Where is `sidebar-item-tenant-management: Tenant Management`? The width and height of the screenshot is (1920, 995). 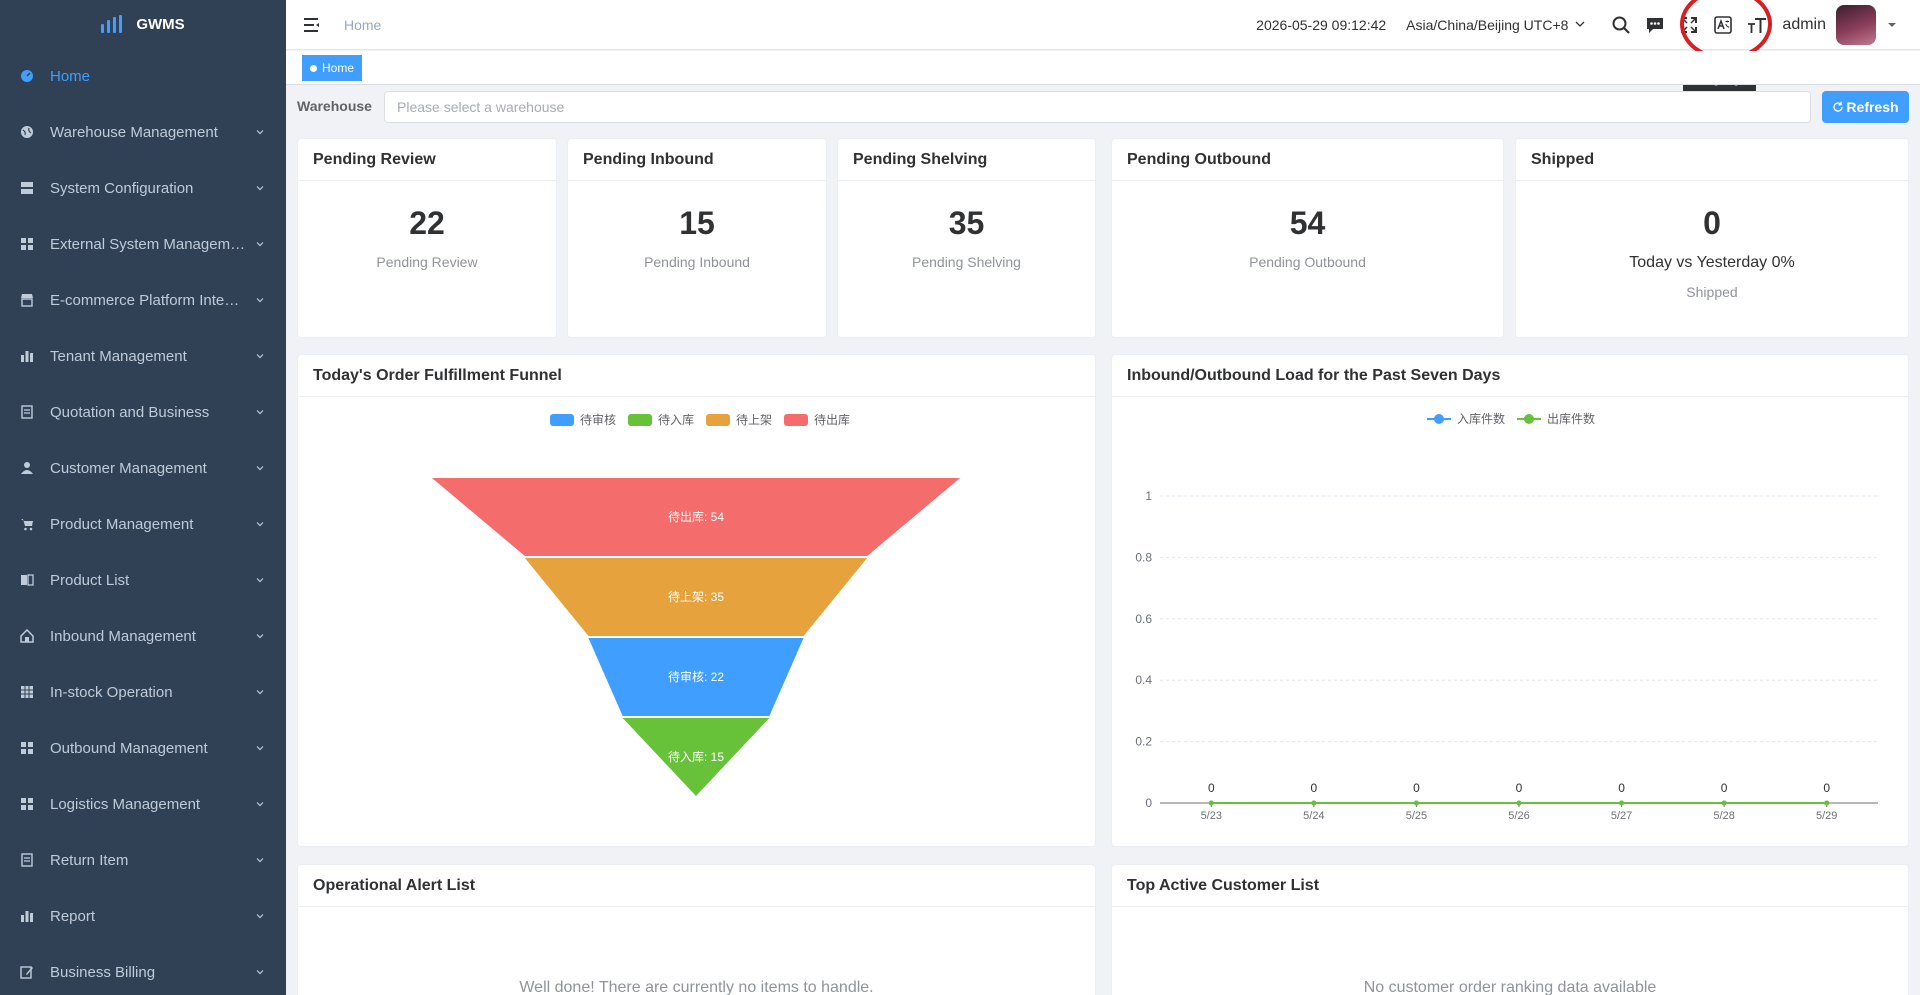 sidebar-item-tenant-management: Tenant Management is located at coordinates (143, 356).